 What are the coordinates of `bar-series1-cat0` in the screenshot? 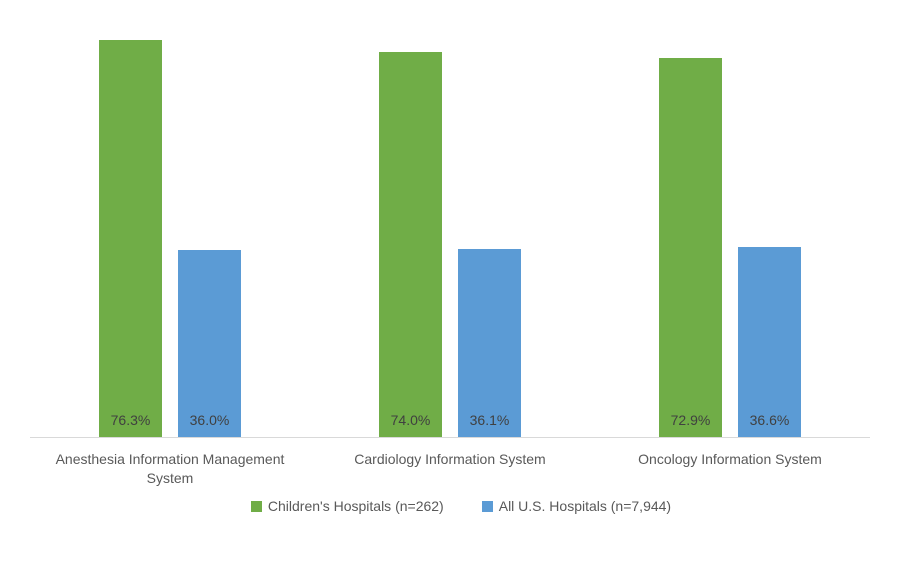 It's located at (209, 343).